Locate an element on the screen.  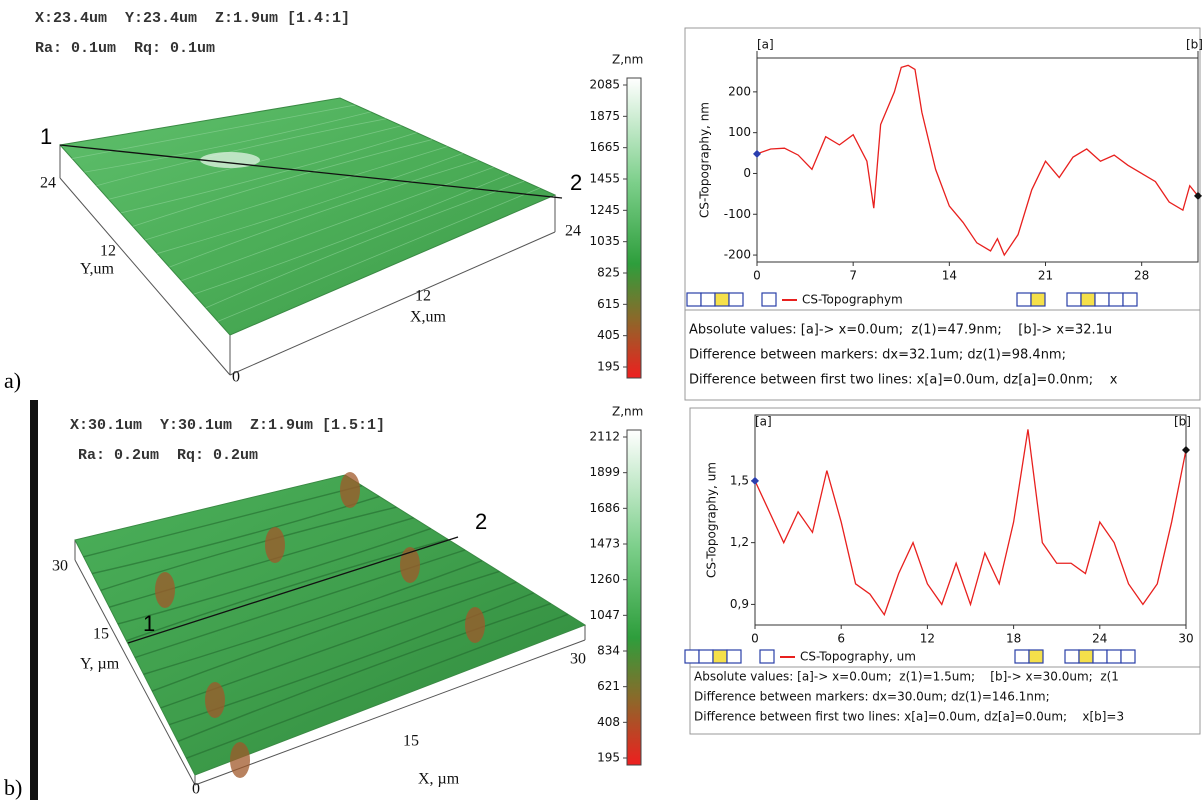
colorbar-tick-label: 1665 is located at coordinates (604, 147).